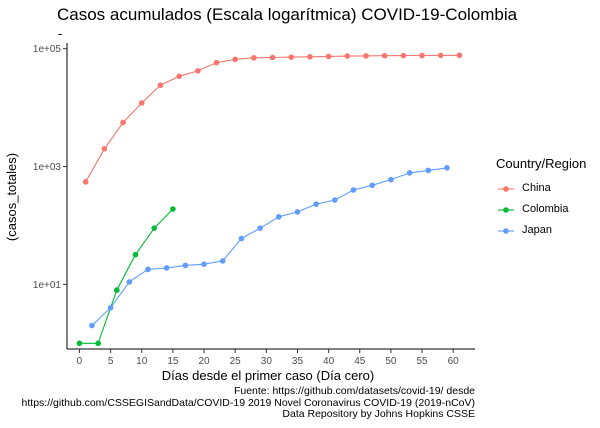  Describe the element at coordinates (329, 361) in the screenshot. I see `x-tick-label: 40` at that location.